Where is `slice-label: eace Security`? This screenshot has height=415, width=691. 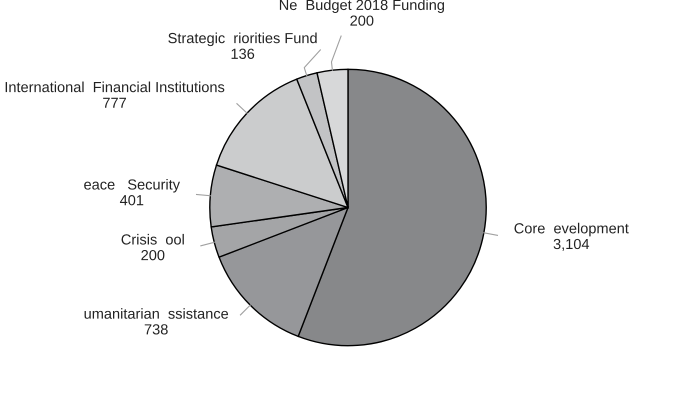
slice-label: eace Security is located at coordinates (132, 185).